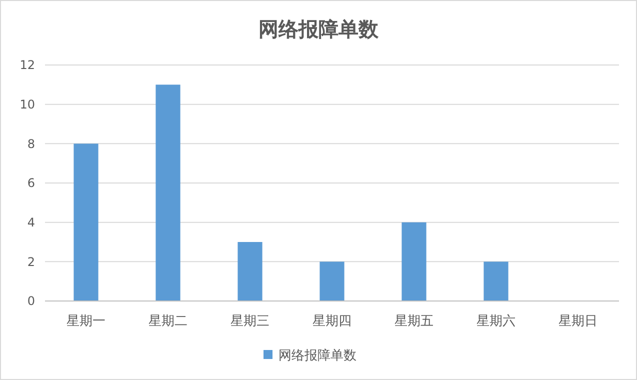 The image size is (637, 380). Describe the element at coordinates (31, 223) in the screenshot. I see `y-tick-label: 4` at that location.